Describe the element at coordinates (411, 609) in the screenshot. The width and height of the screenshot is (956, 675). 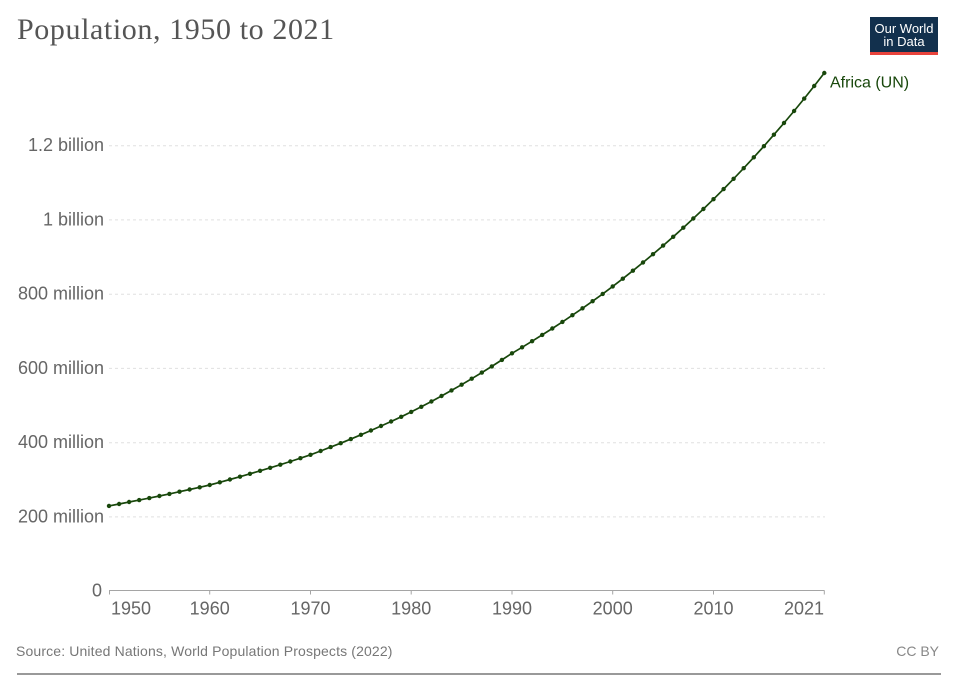
I see `svg-text: 1980` at that location.